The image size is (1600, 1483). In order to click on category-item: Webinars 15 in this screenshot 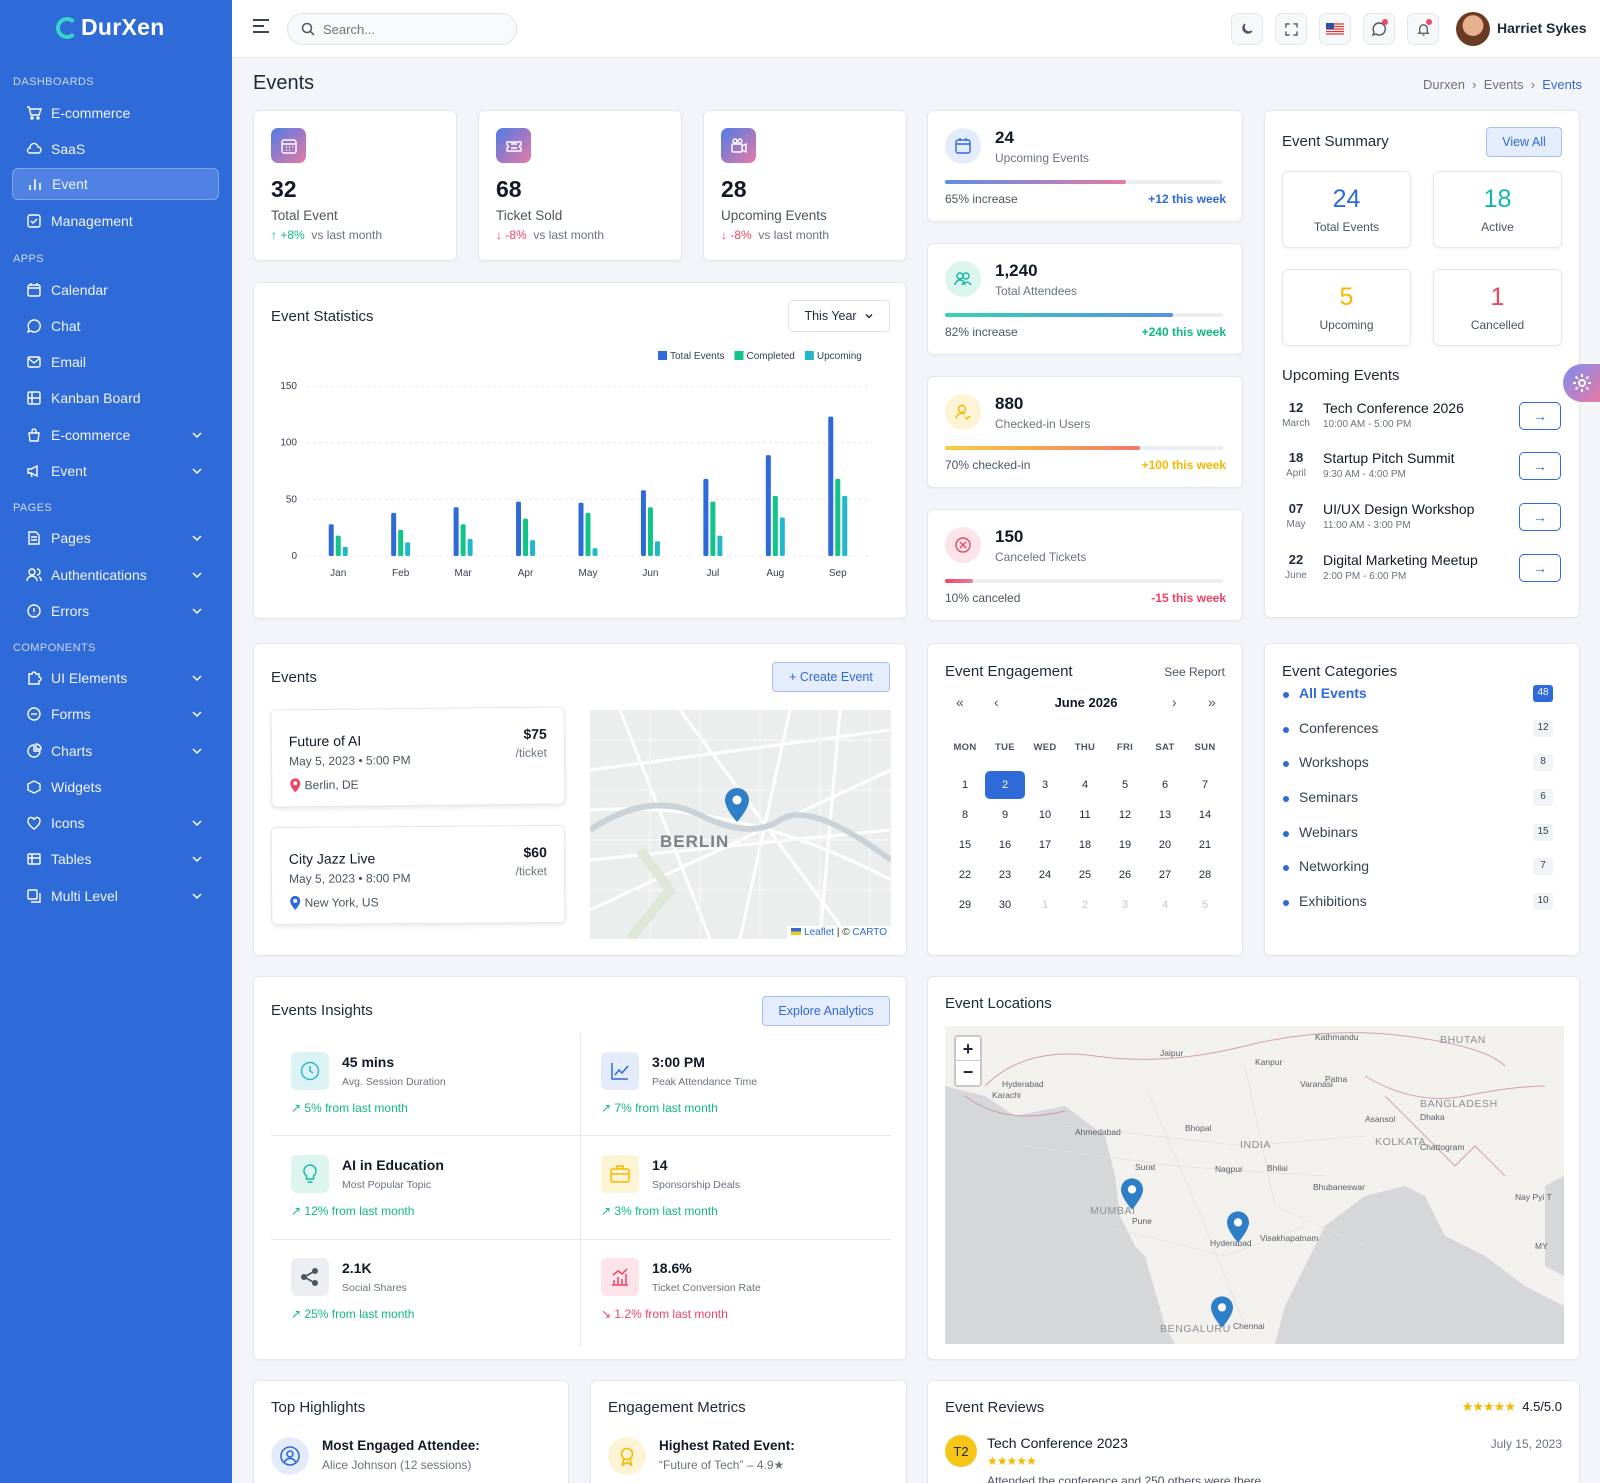, I will do `click(1418, 834)`.